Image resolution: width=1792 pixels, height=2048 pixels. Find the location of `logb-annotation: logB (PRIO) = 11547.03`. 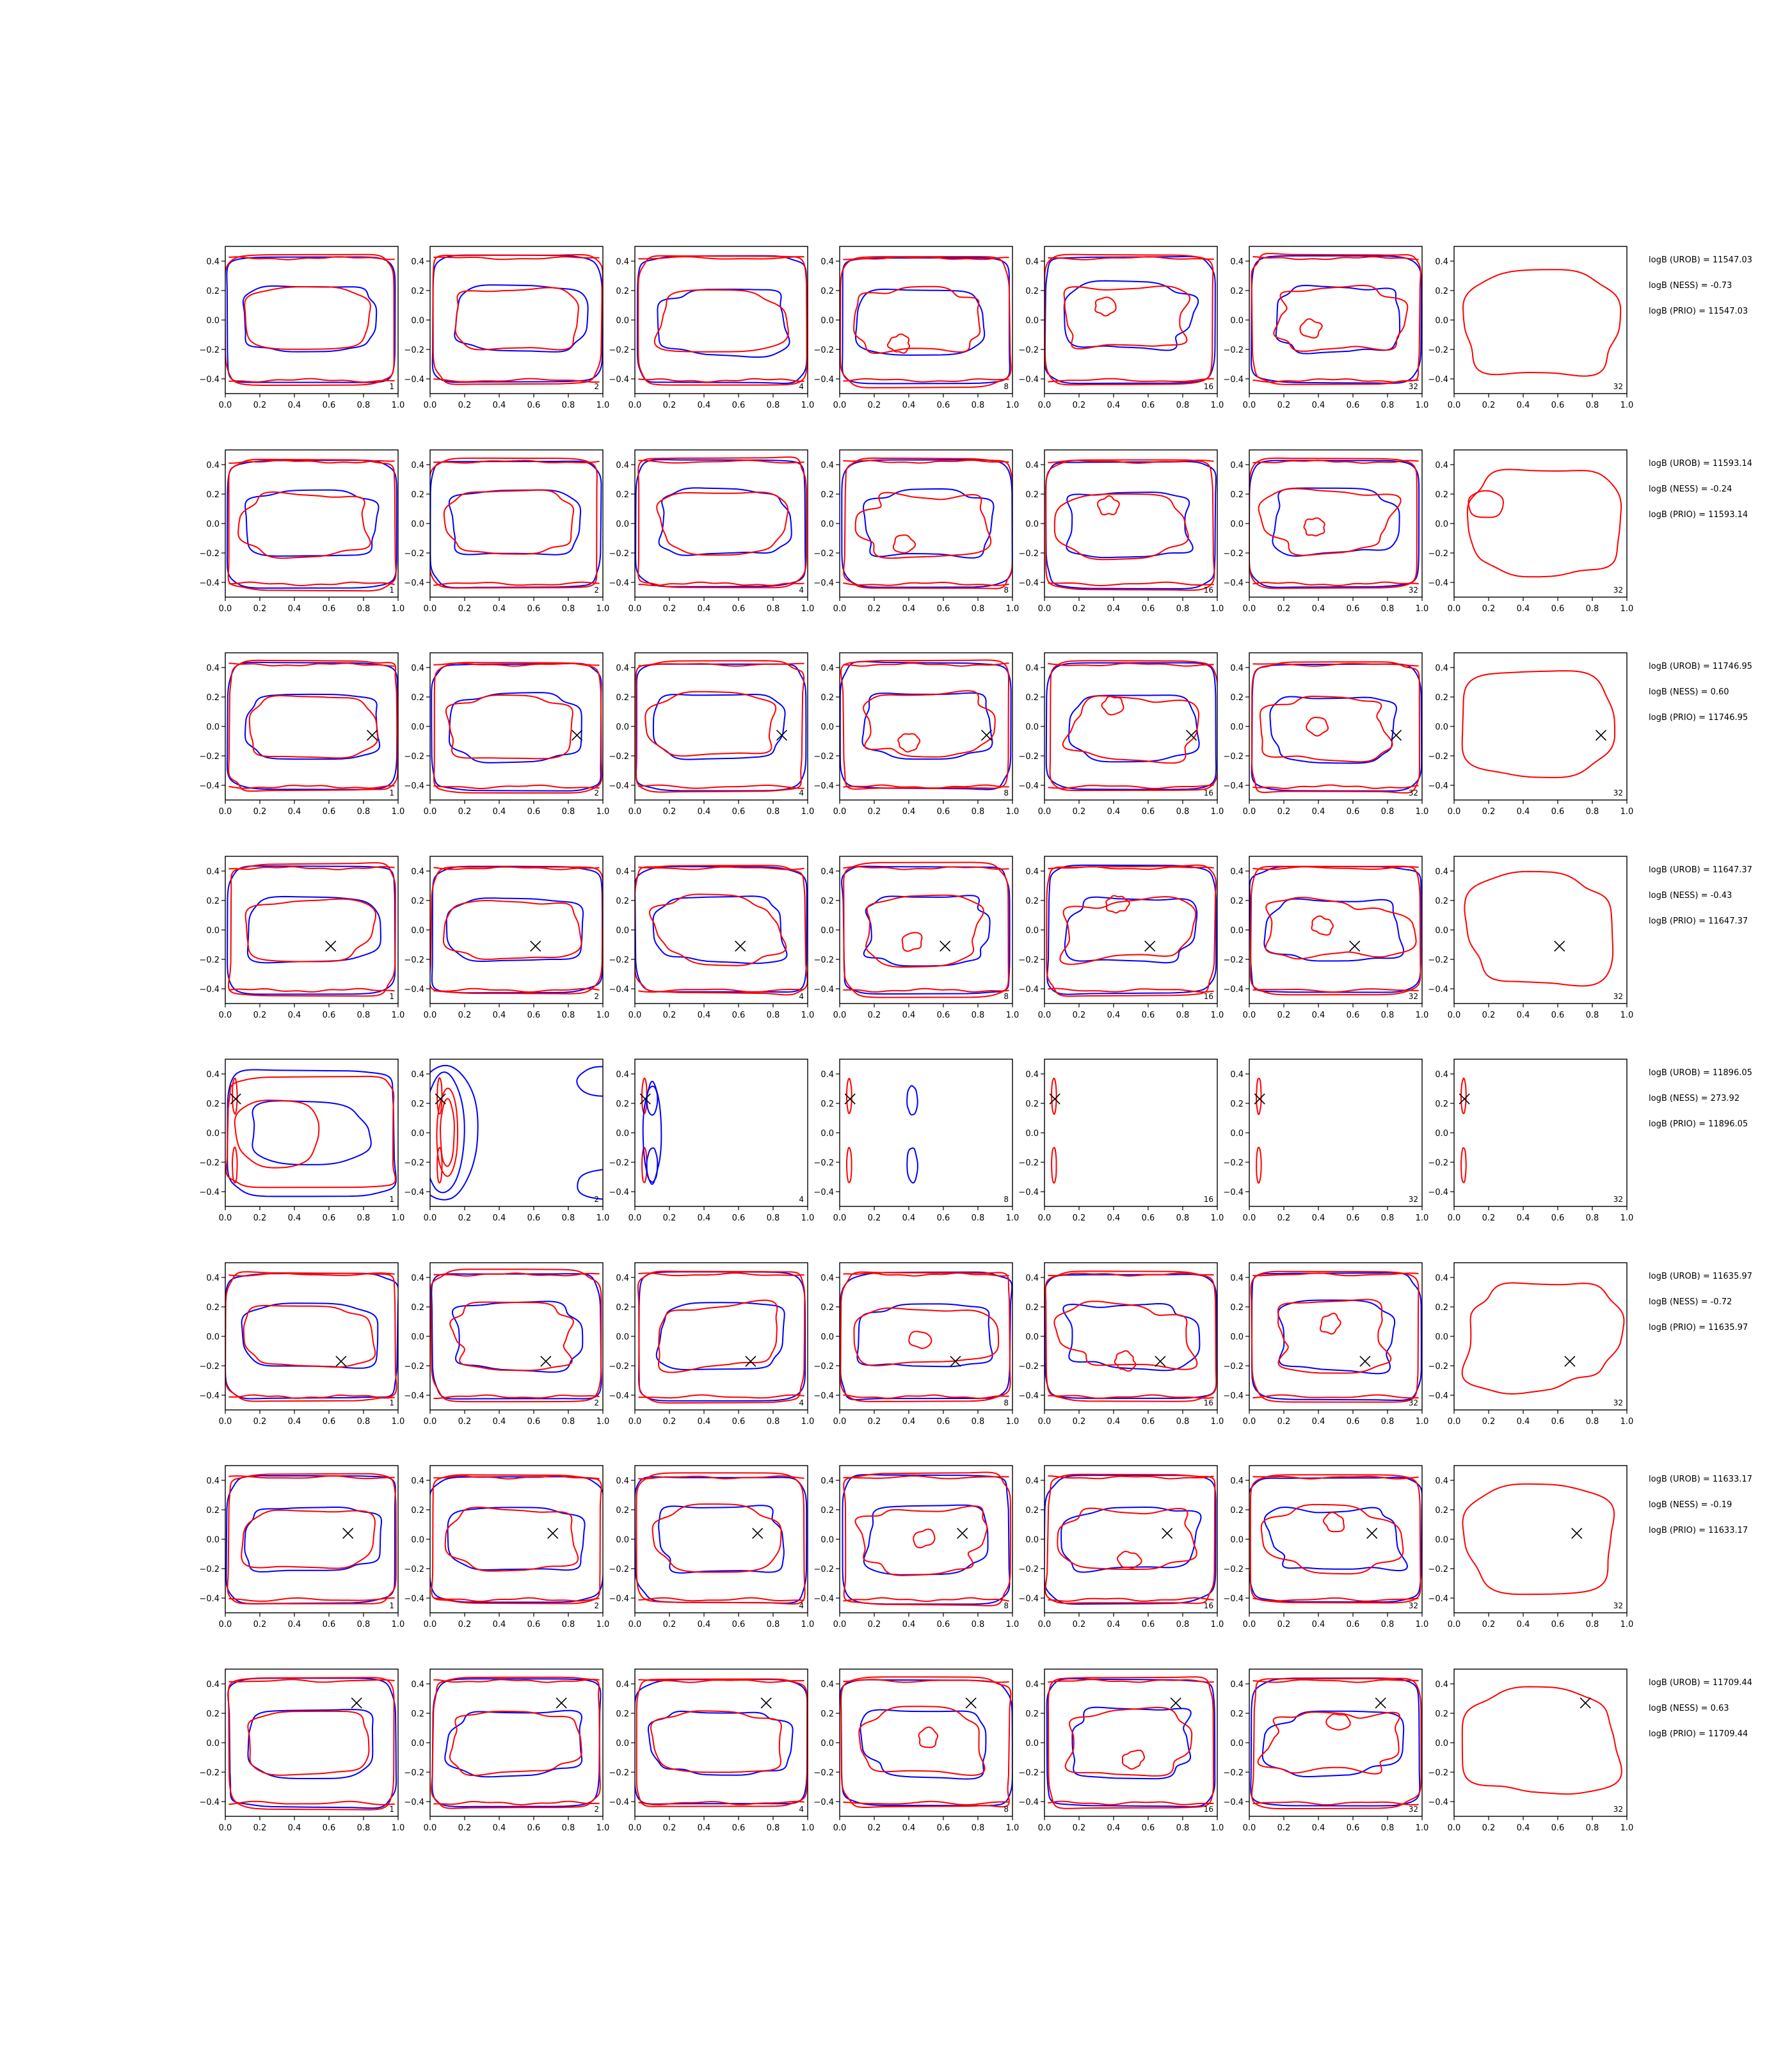

logb-annotation: logB (PRIO) = 11547.03 is located at coordinates (1698, 311).